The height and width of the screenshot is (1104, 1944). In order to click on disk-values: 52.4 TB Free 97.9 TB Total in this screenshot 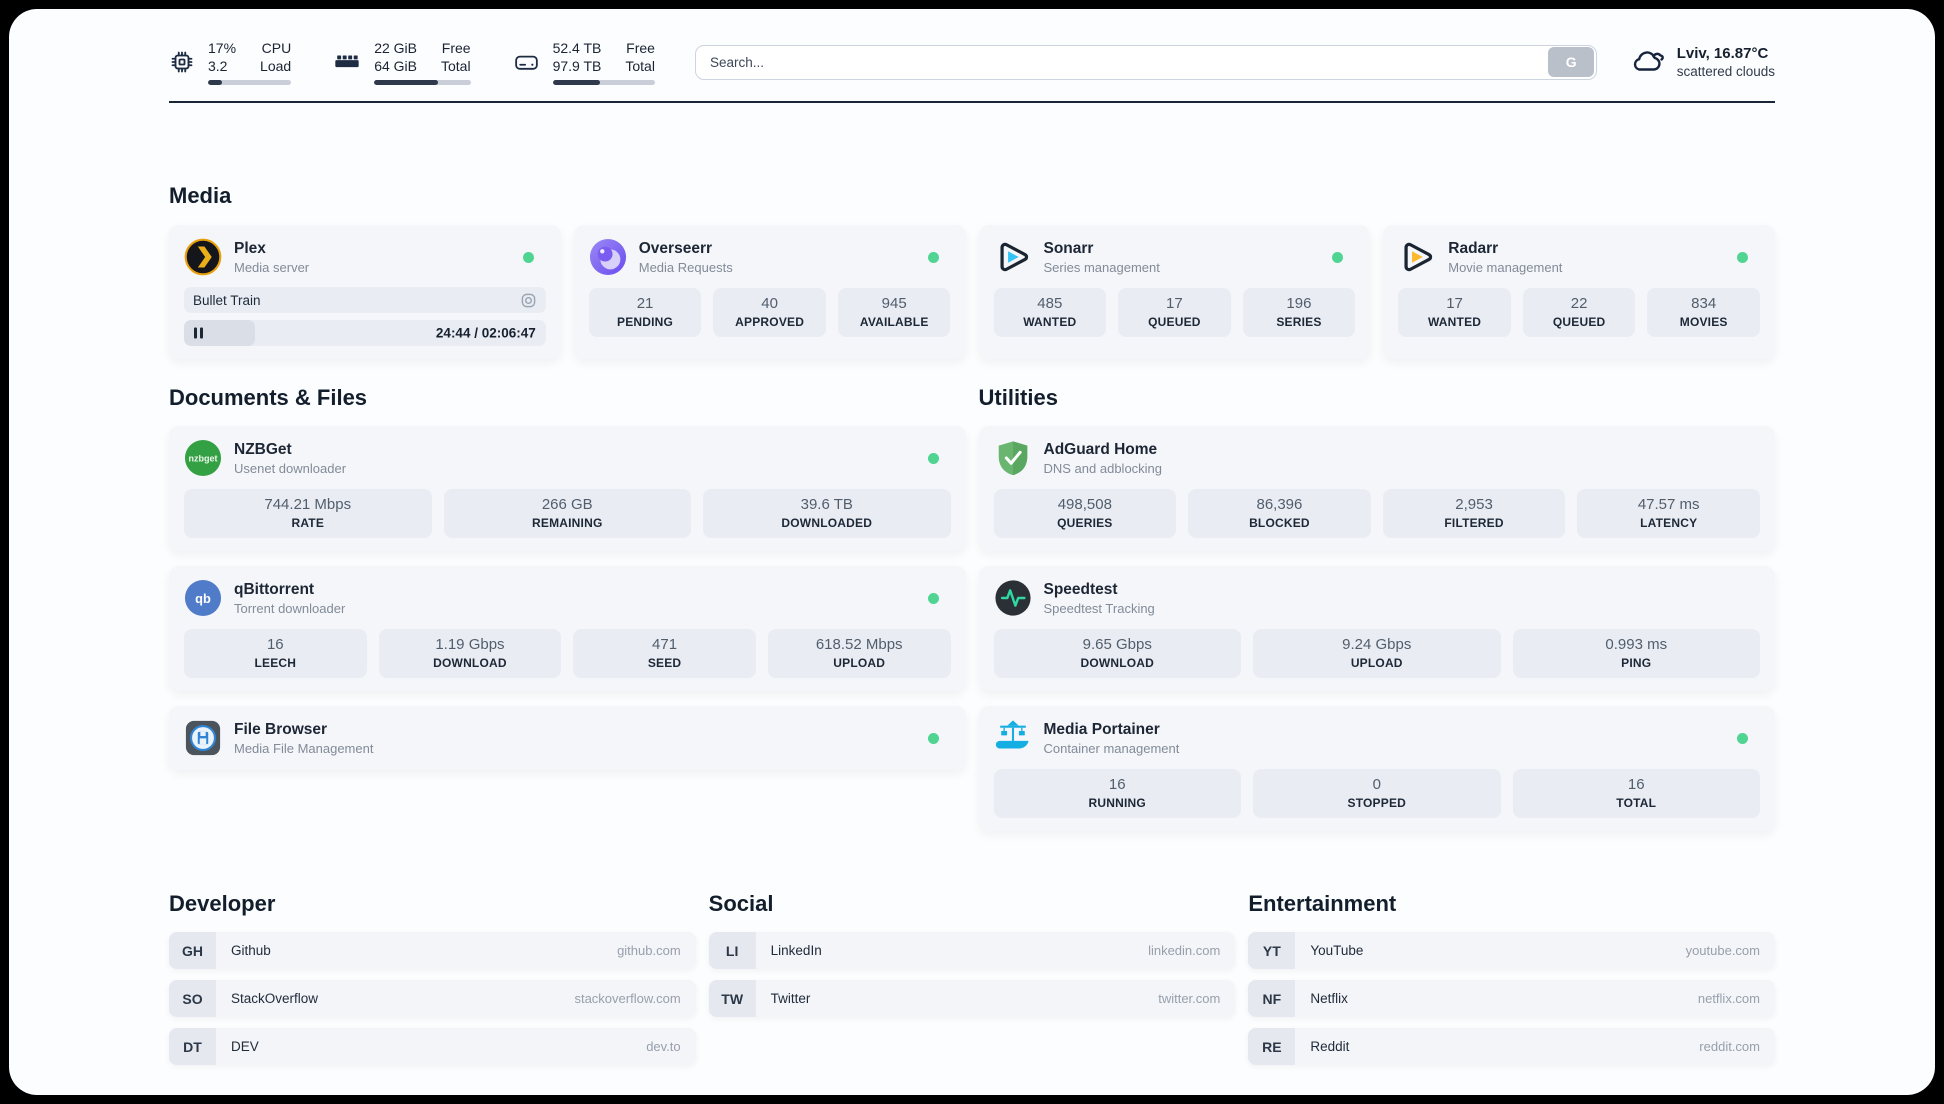, I will do `click(604, 57)`.